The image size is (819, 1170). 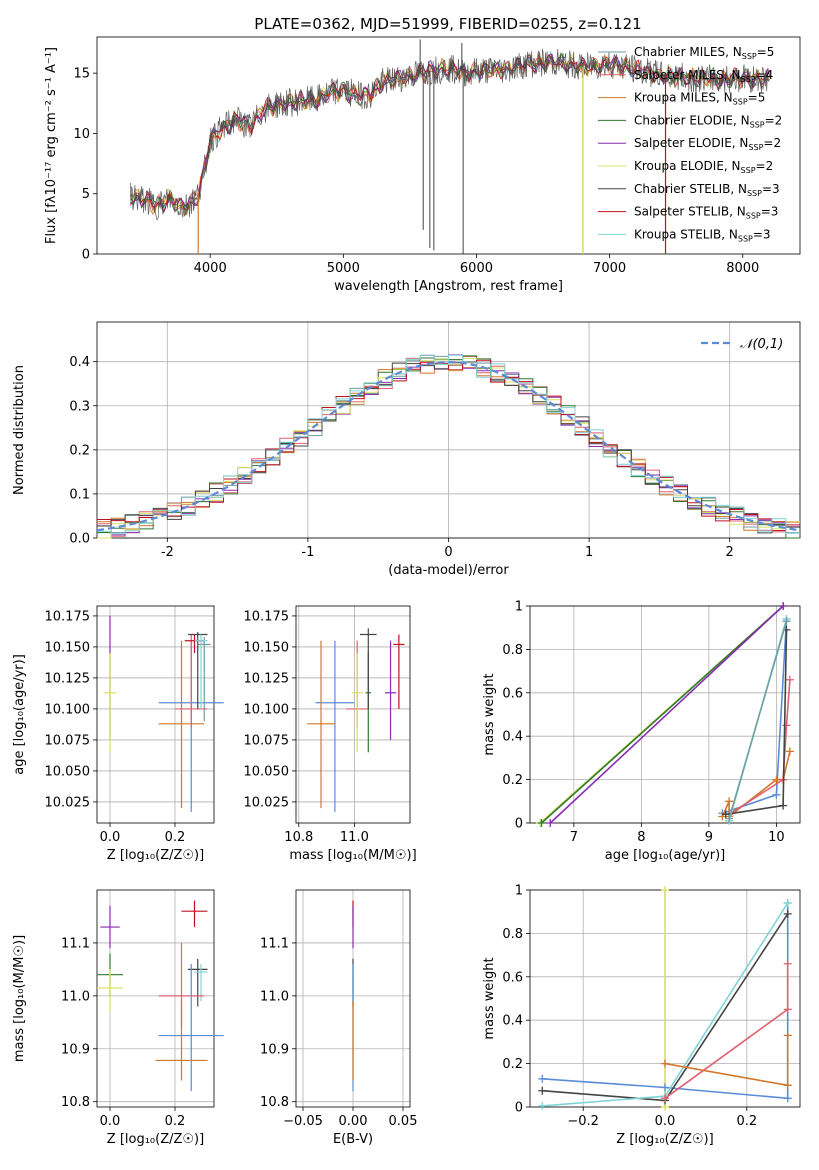 I want to click on y-tick-label: 0.6, so click(x=512, y=977).